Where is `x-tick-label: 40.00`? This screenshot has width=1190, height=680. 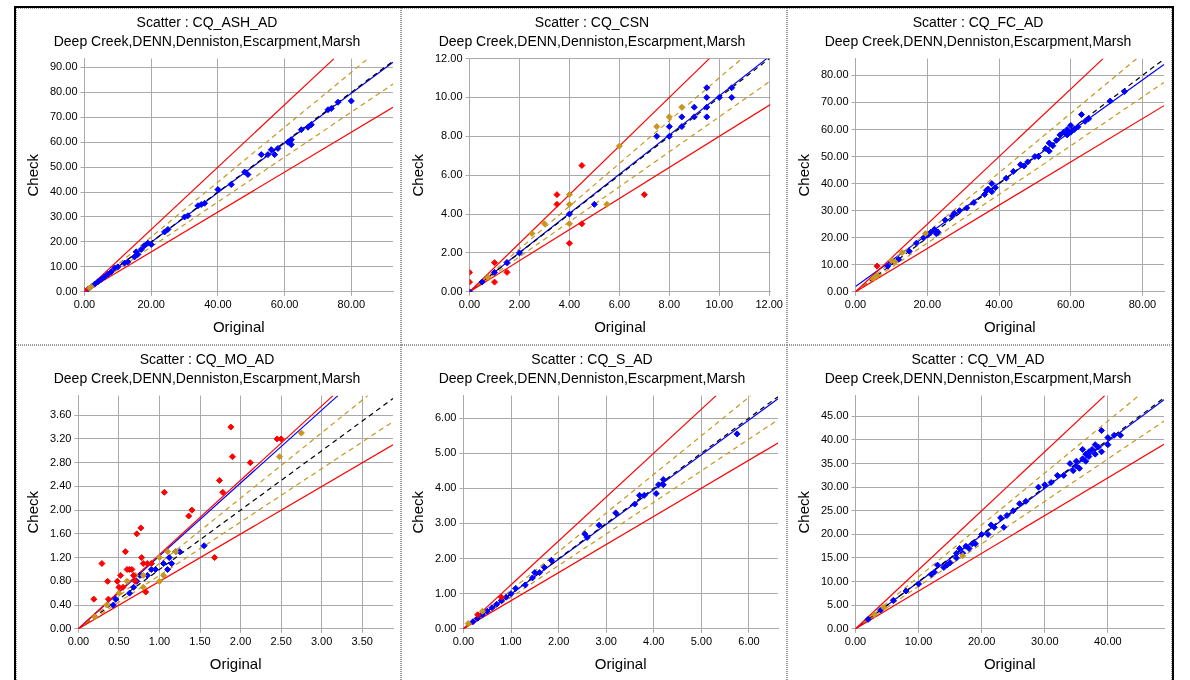 x-tick-label: 40.00 is located at coordinates (998, 304).